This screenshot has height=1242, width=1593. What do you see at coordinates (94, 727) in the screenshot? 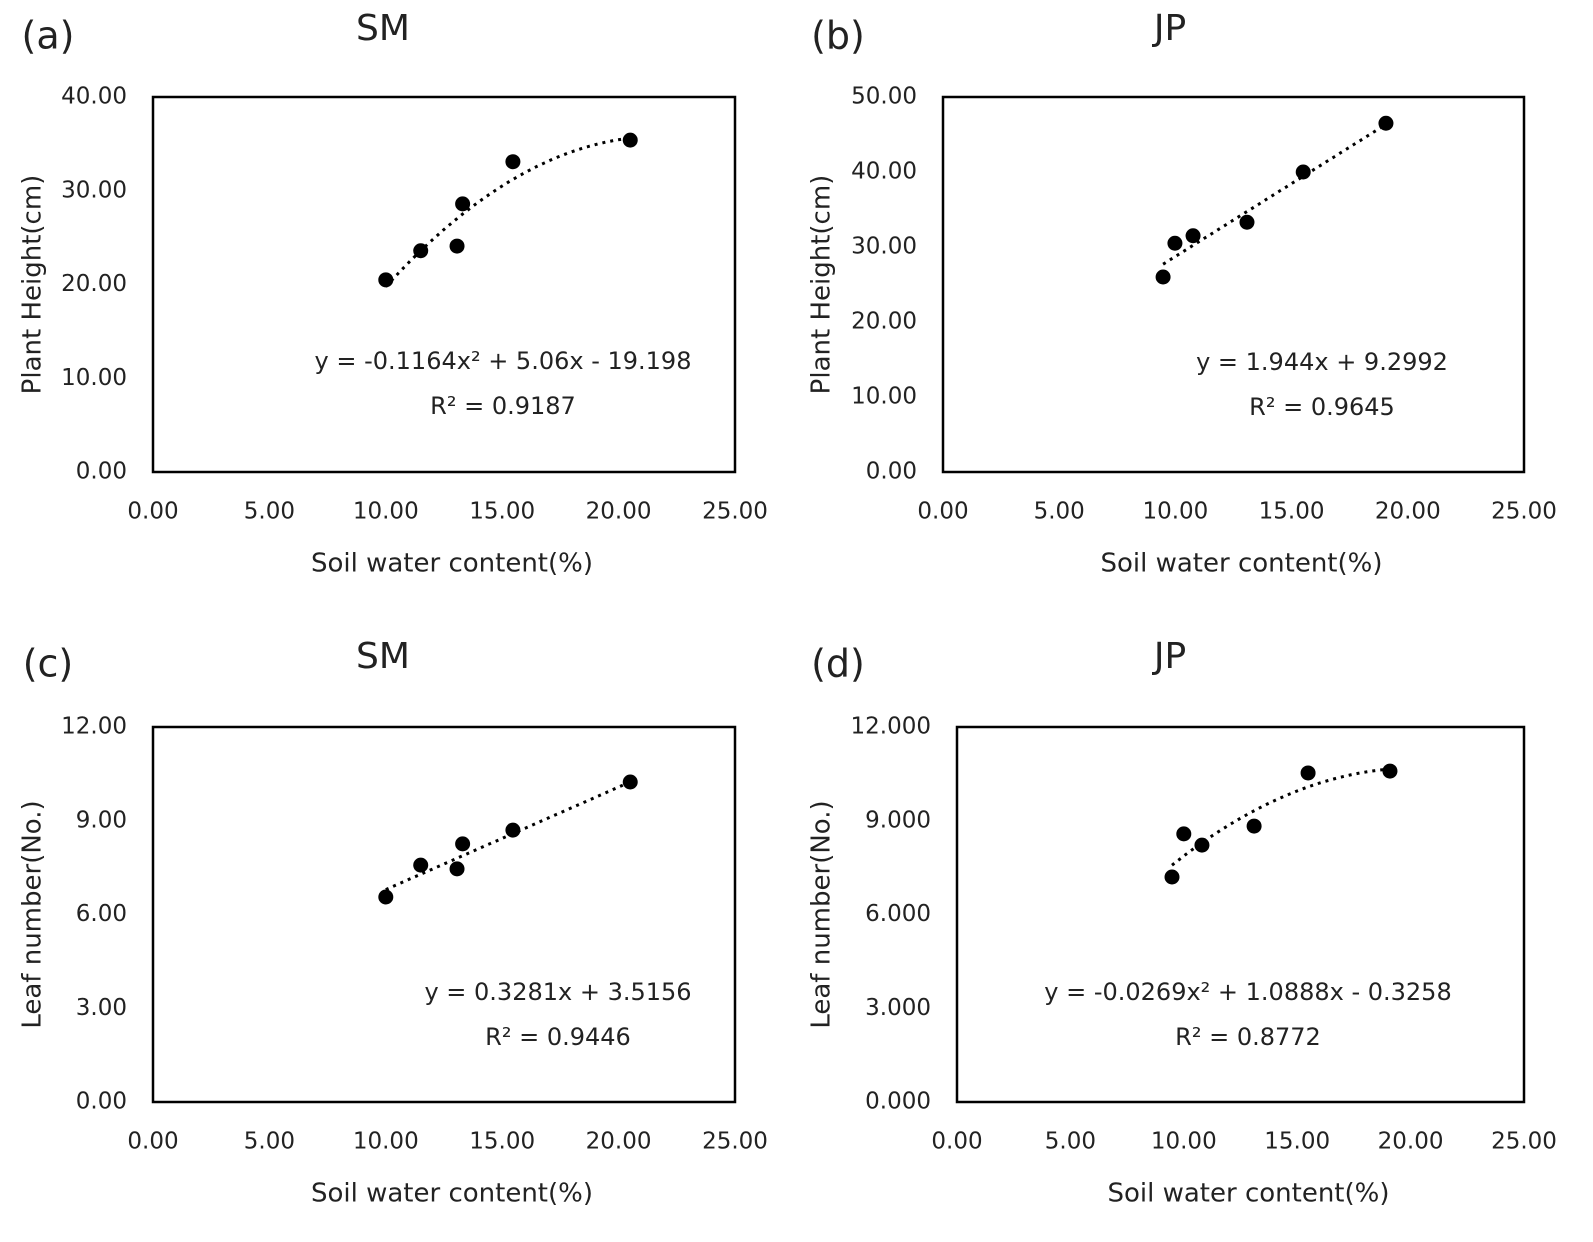
I see `y-tick-label: 12.00` at bounding box center [94, 727].